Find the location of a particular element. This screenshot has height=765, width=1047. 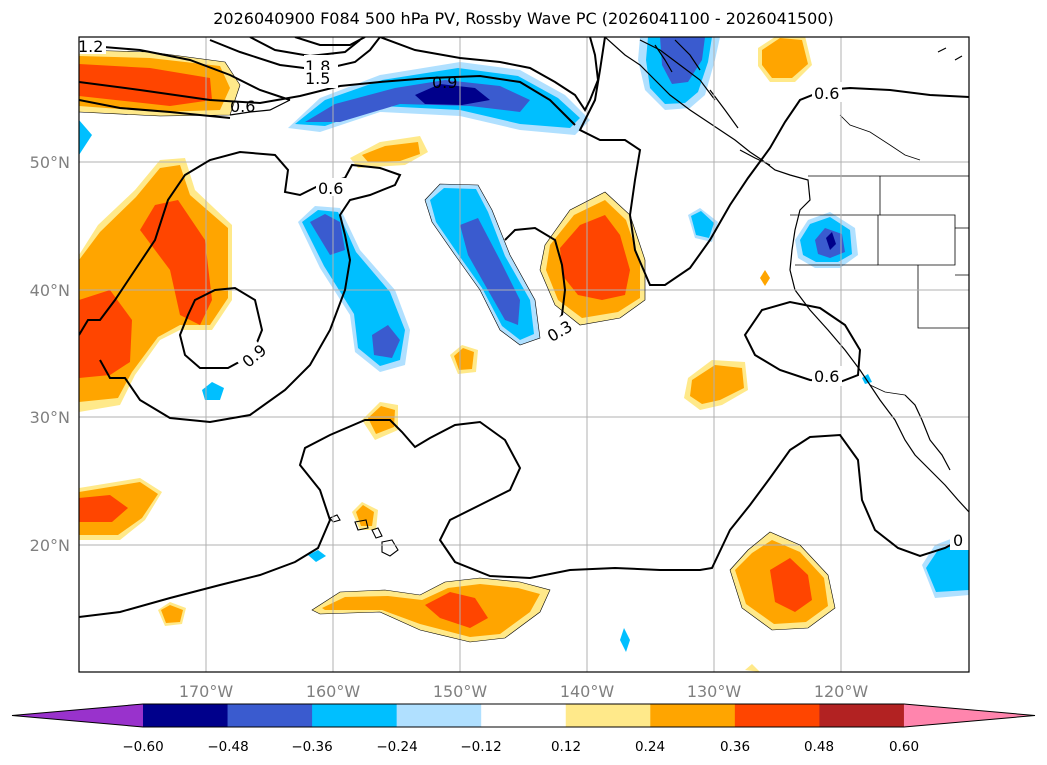

lon-tick-label: 120°W is located at coordinates (841, 691).